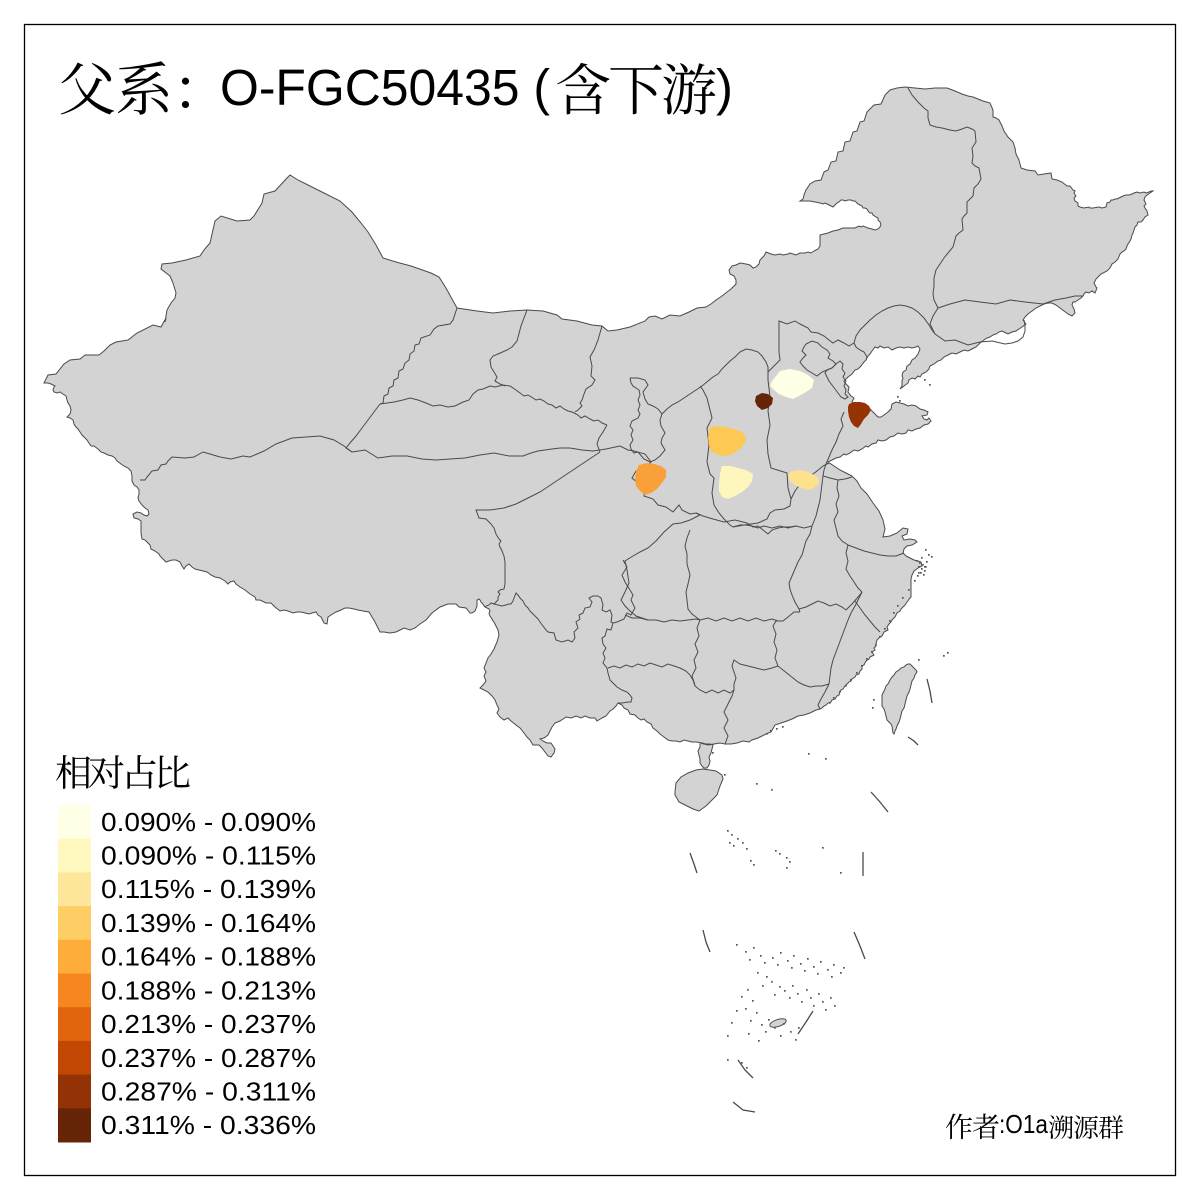  Describe the element at coordinates (208, 822) in the screenshot. I see `svg-text: 0.090% - 0.090%` at that location.